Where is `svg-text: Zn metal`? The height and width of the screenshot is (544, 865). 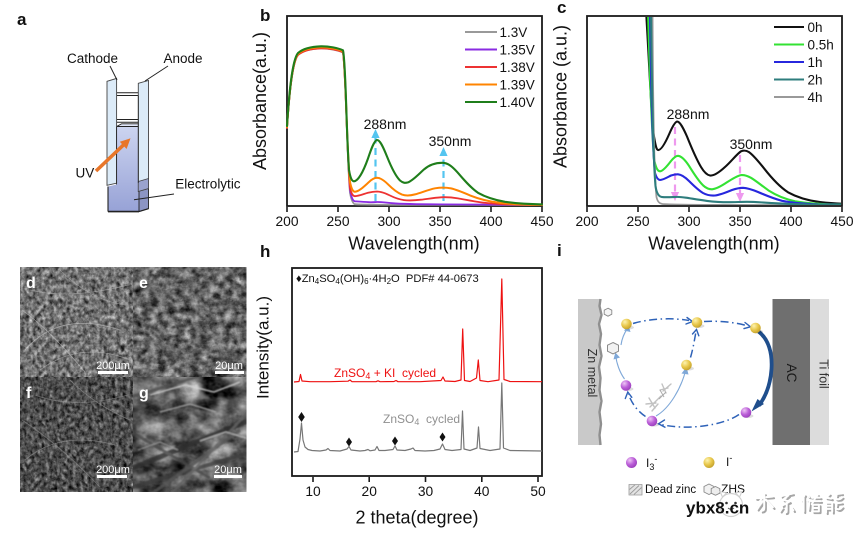
svg-text: Zn metal is located at coordinates (592, 373).